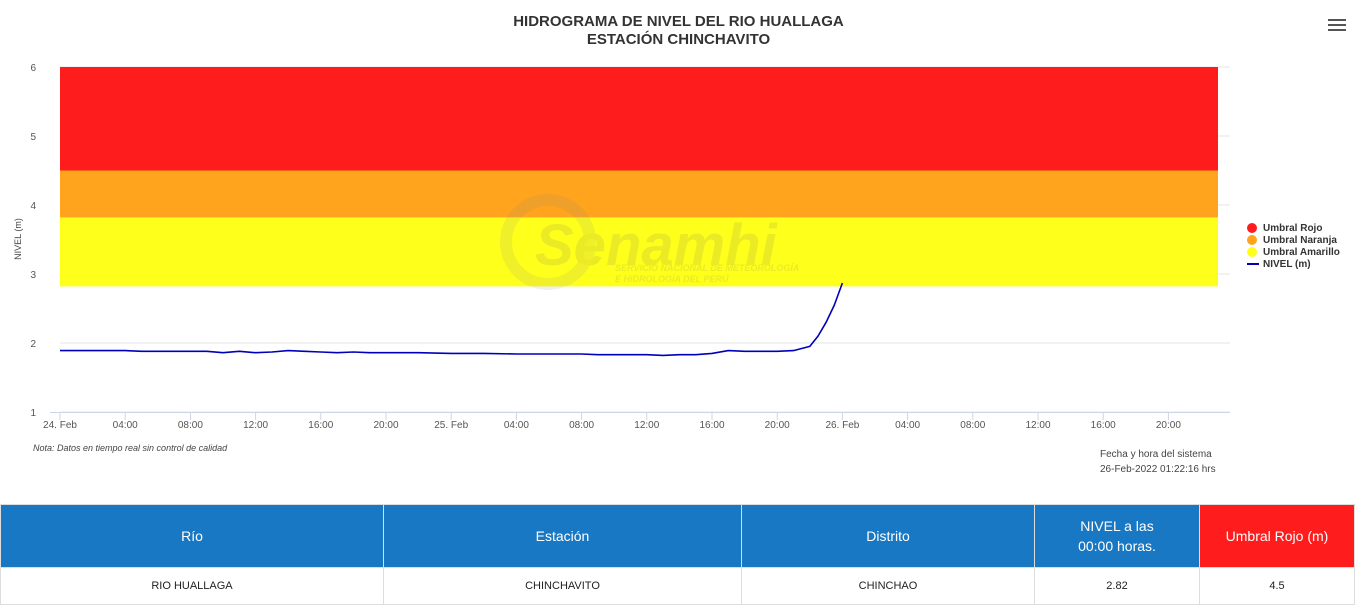 The height and width of the screenshot is (605, 1357). I want to click on header-umbral-rojo: Umbral Rojo (m), so click(1277, 536).